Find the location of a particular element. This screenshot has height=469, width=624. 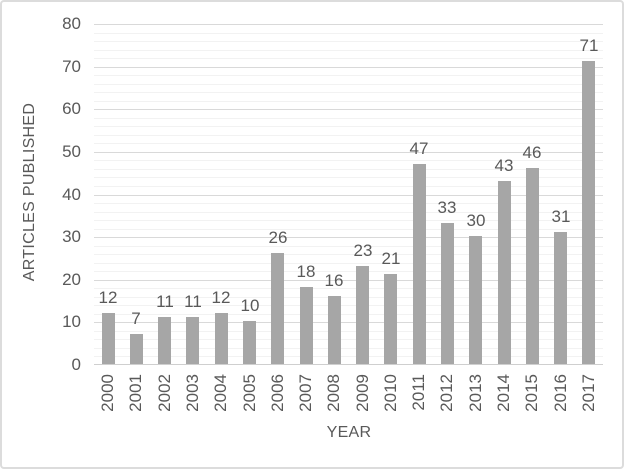

y-tick-label: 40 is located at coordinates (71, 194).